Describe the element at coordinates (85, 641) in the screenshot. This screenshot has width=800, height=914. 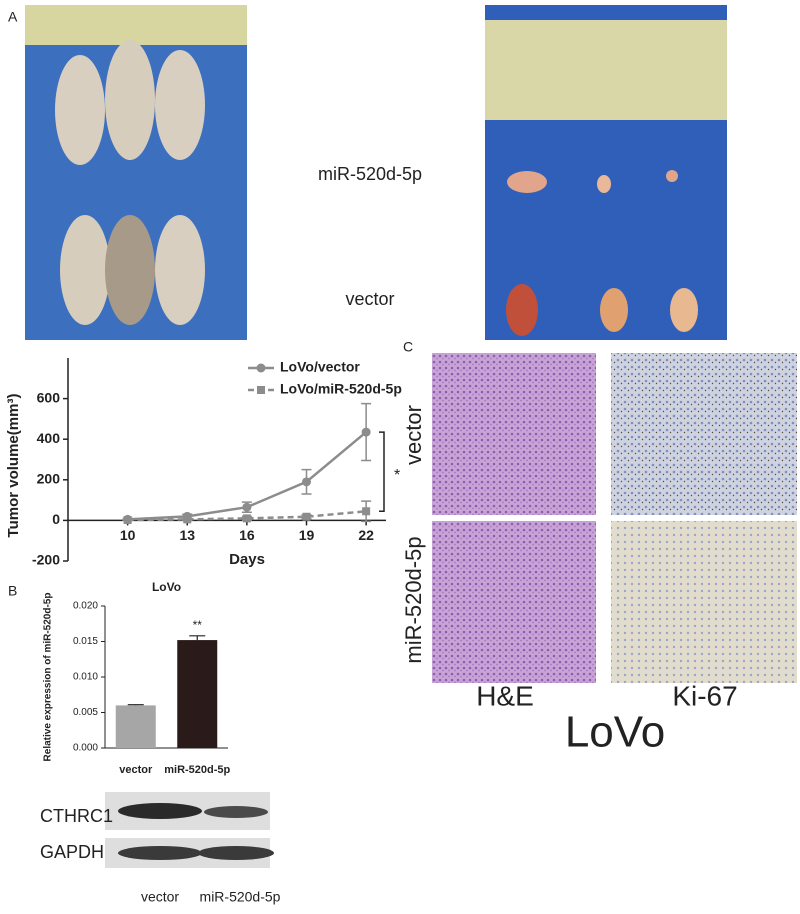
I see `y-tick-label: 0.015` at that location.